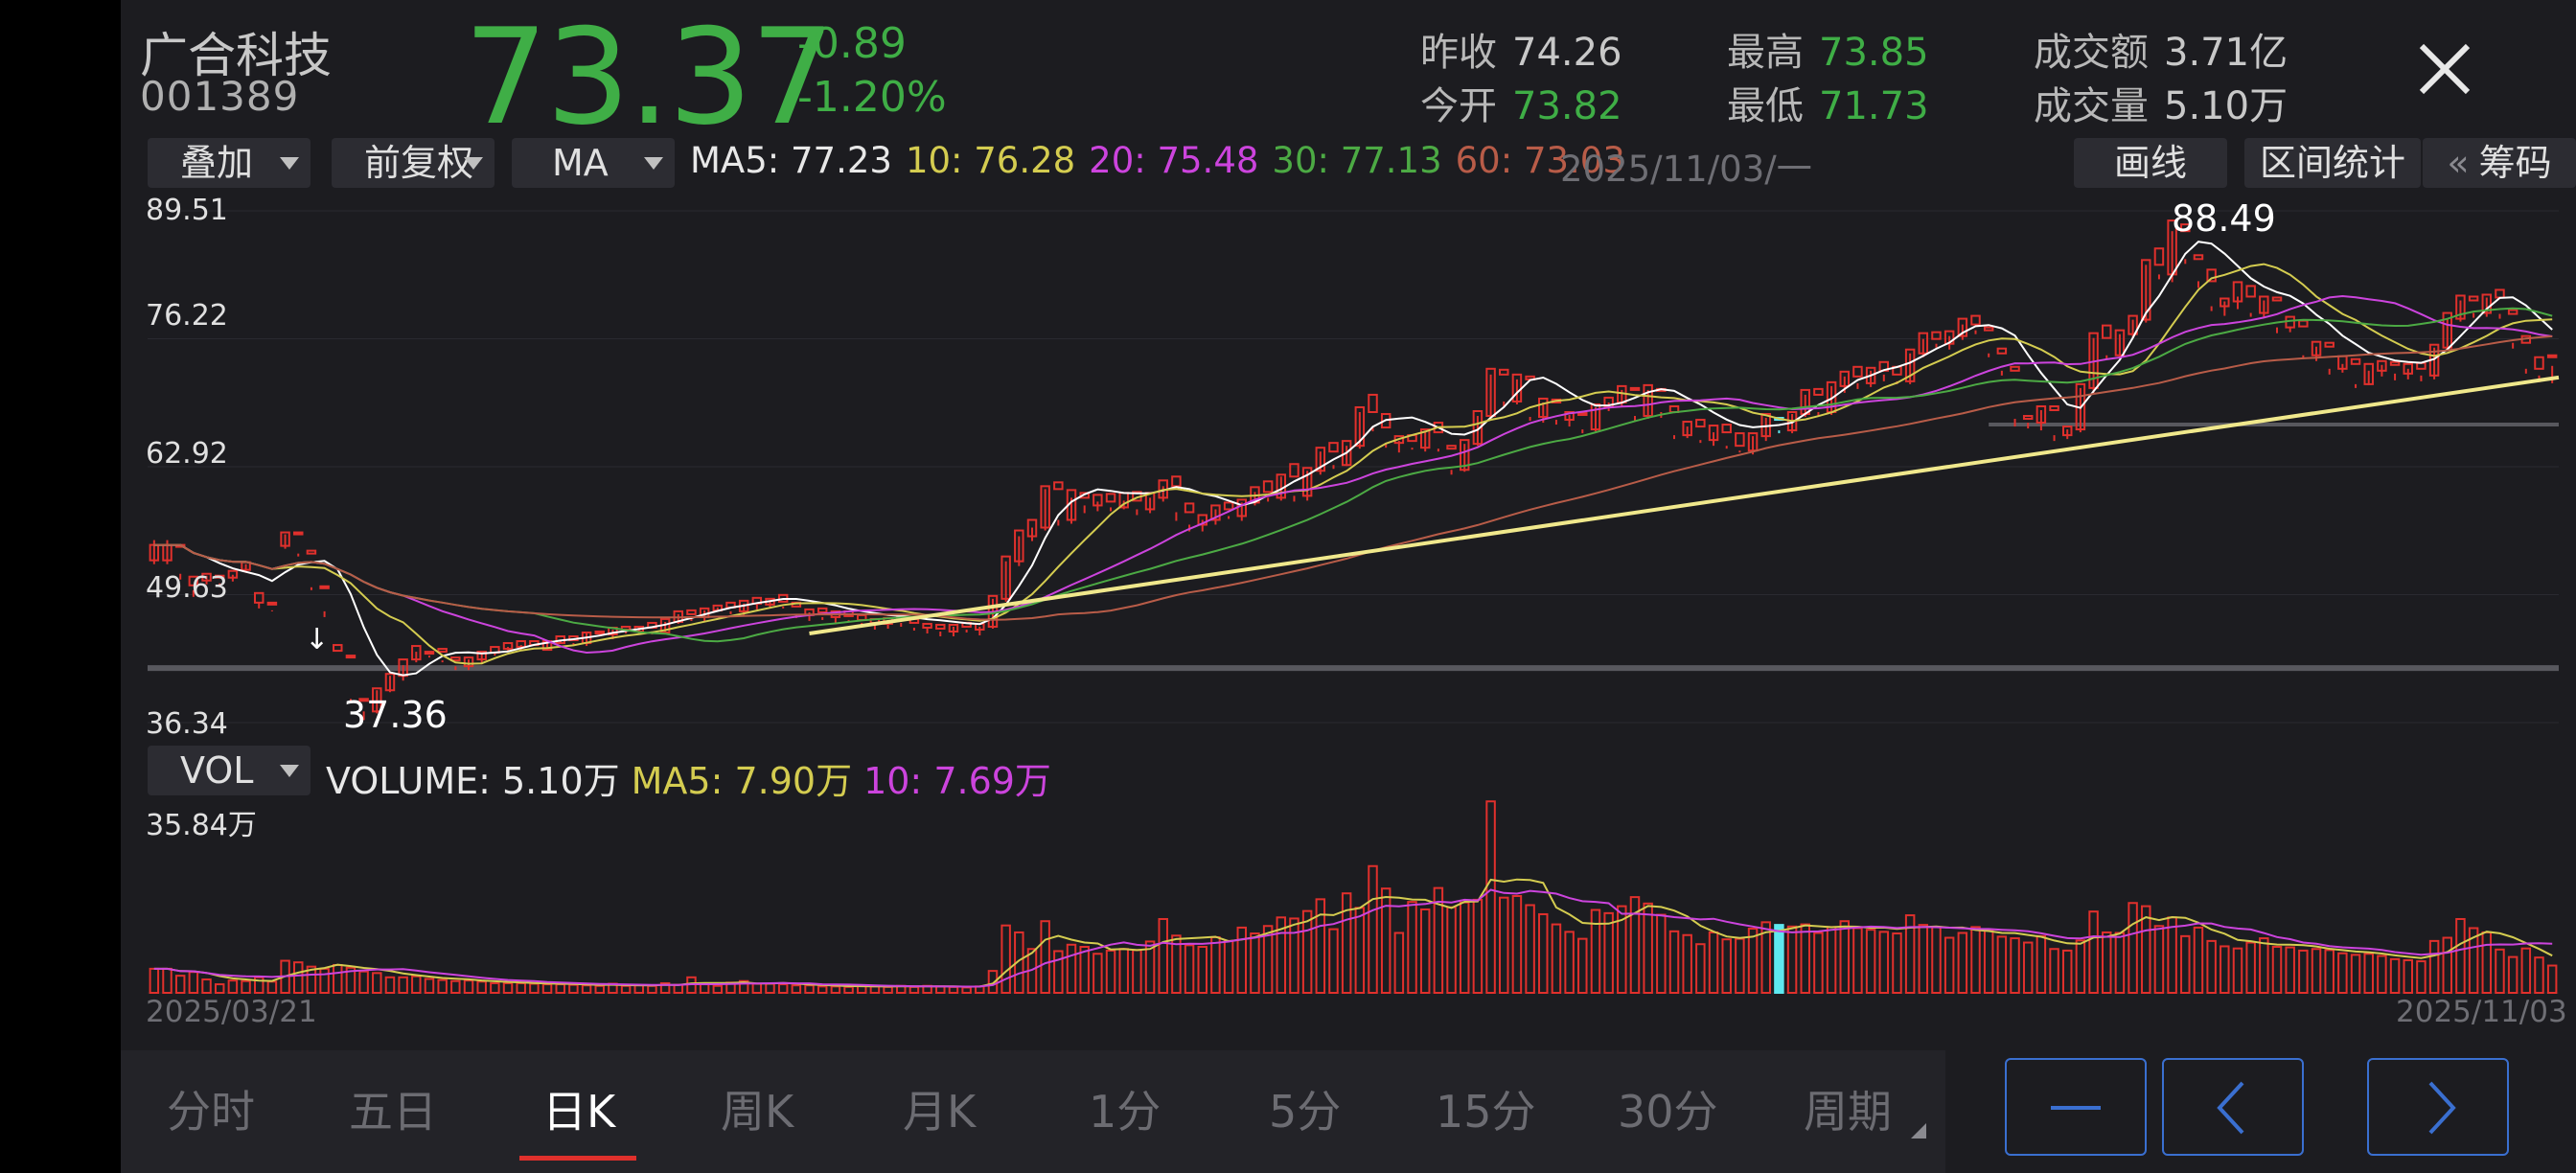  What do you see at coordinates (229, 163) in the screenshot?
I see `overlay-dropdown: 叠加` at bounding box center [229, 163].